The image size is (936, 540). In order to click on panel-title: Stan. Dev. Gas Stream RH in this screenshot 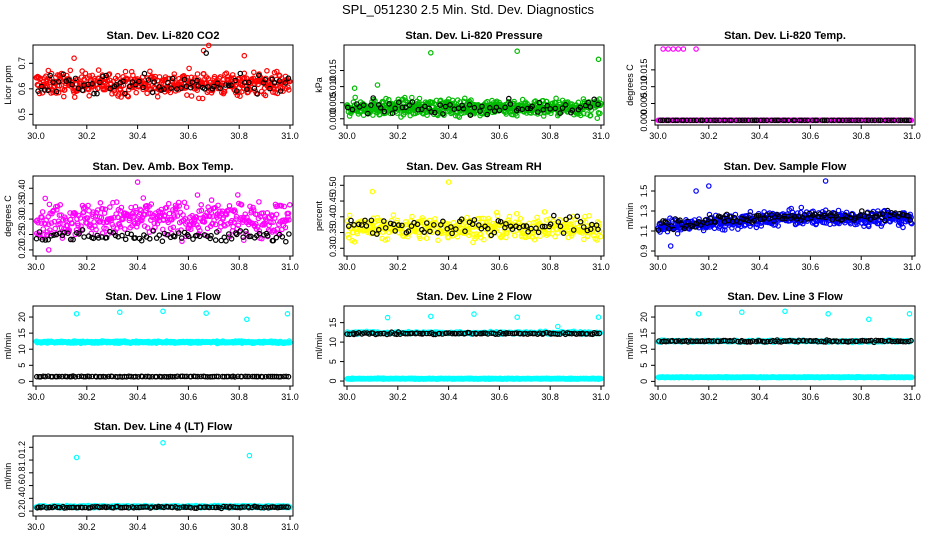, I will do `click(474, 167)`.